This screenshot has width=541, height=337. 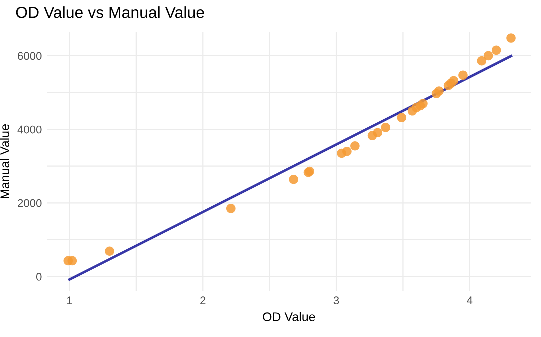 What do you see at coordinates (70, 300) in the screenshot?
I see `x-tick-label: 1` at bounding box center [70, 300].